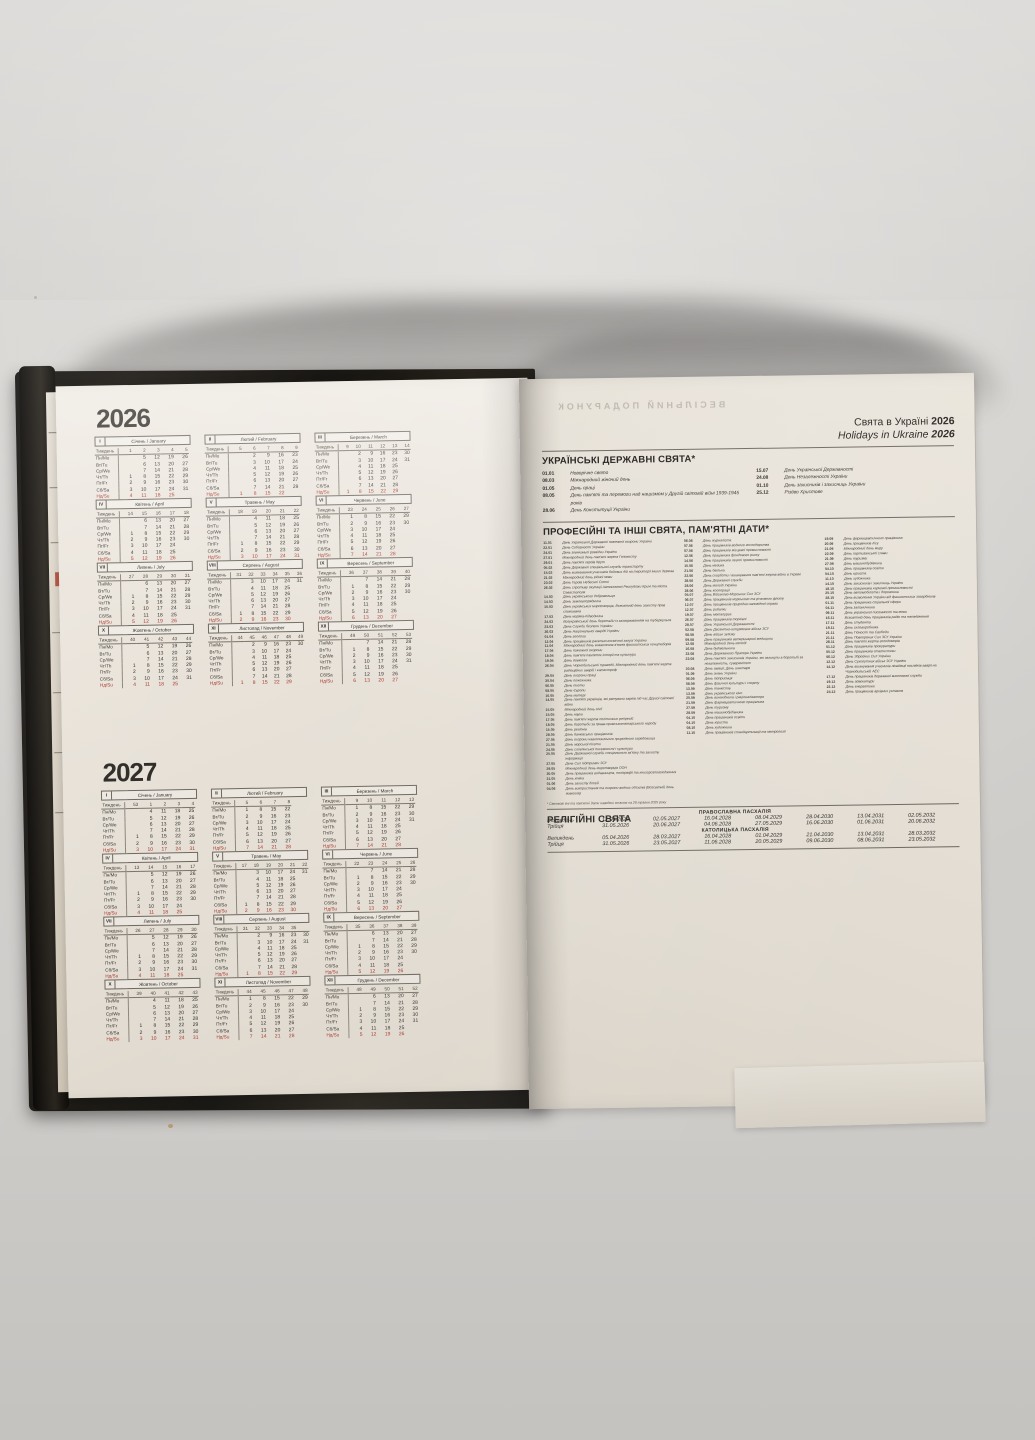 The image size is (1035, 1440). Describe the element at coordinates (361, 1034) in the screenshot. I see `day-cell: 5` at that location.